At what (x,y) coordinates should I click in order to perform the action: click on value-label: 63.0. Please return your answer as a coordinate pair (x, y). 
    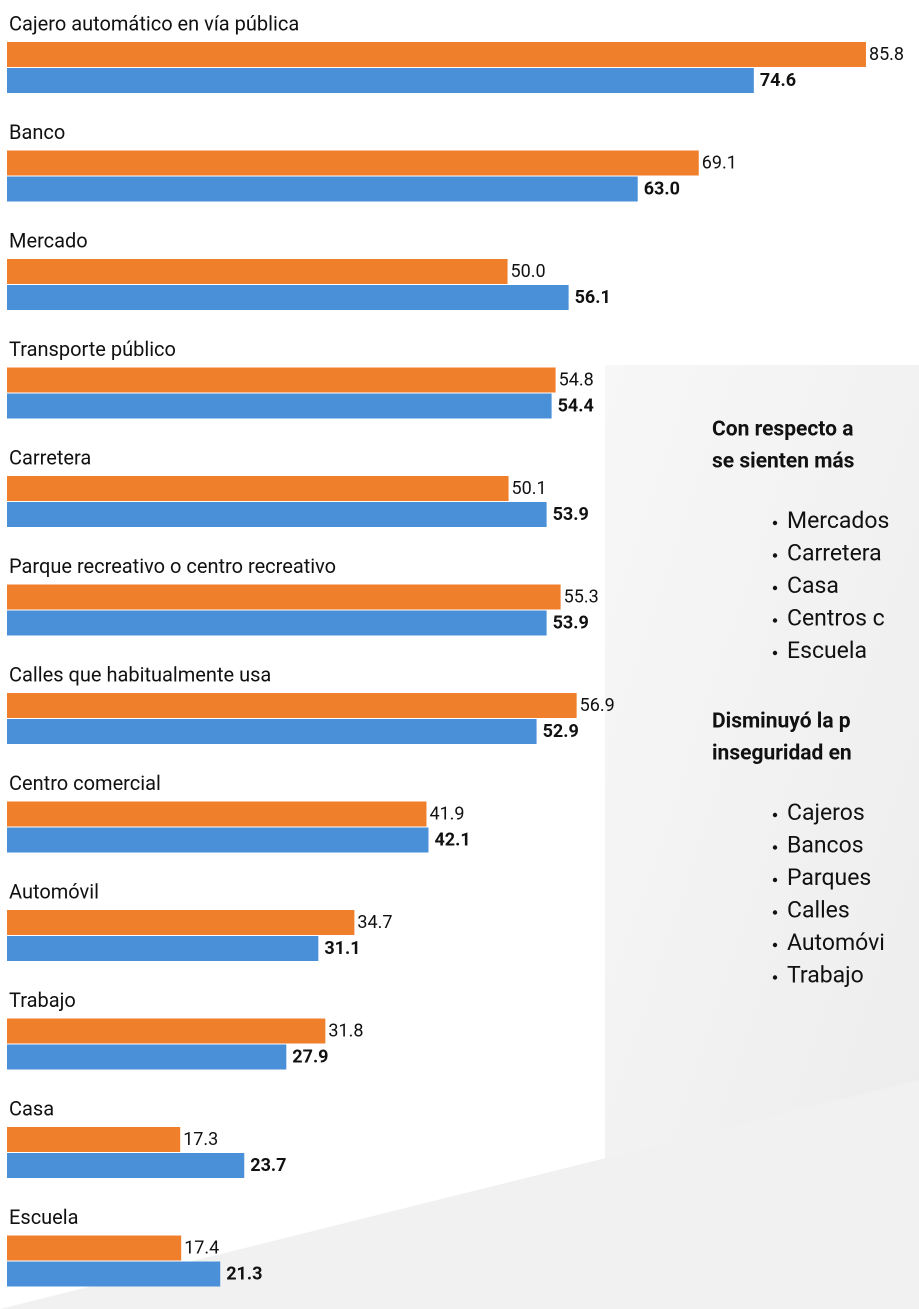
    Looking at the image, I should click on (662, 188).